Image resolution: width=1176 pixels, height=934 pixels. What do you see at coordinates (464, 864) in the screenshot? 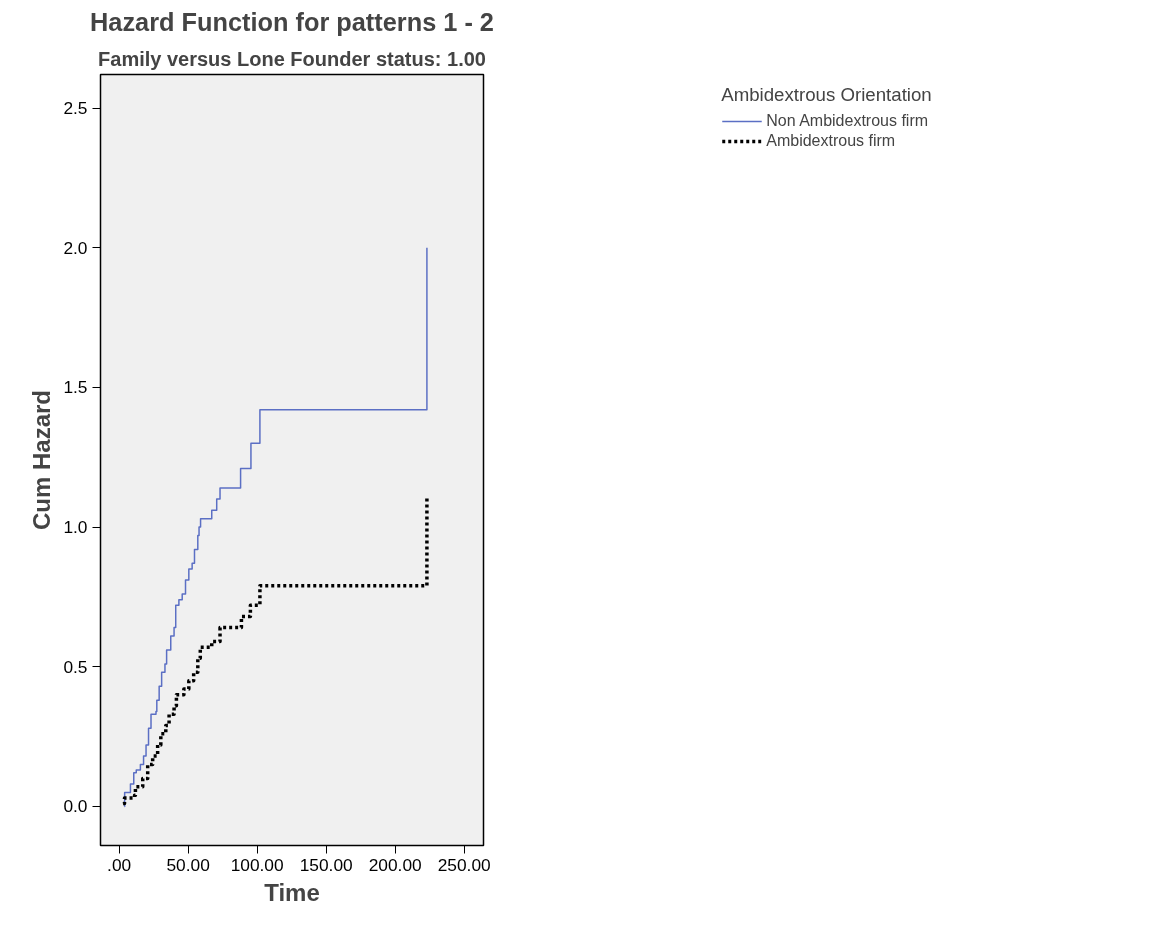
I see `x-tick-label: 250.00` at bounding box center [464, 864].